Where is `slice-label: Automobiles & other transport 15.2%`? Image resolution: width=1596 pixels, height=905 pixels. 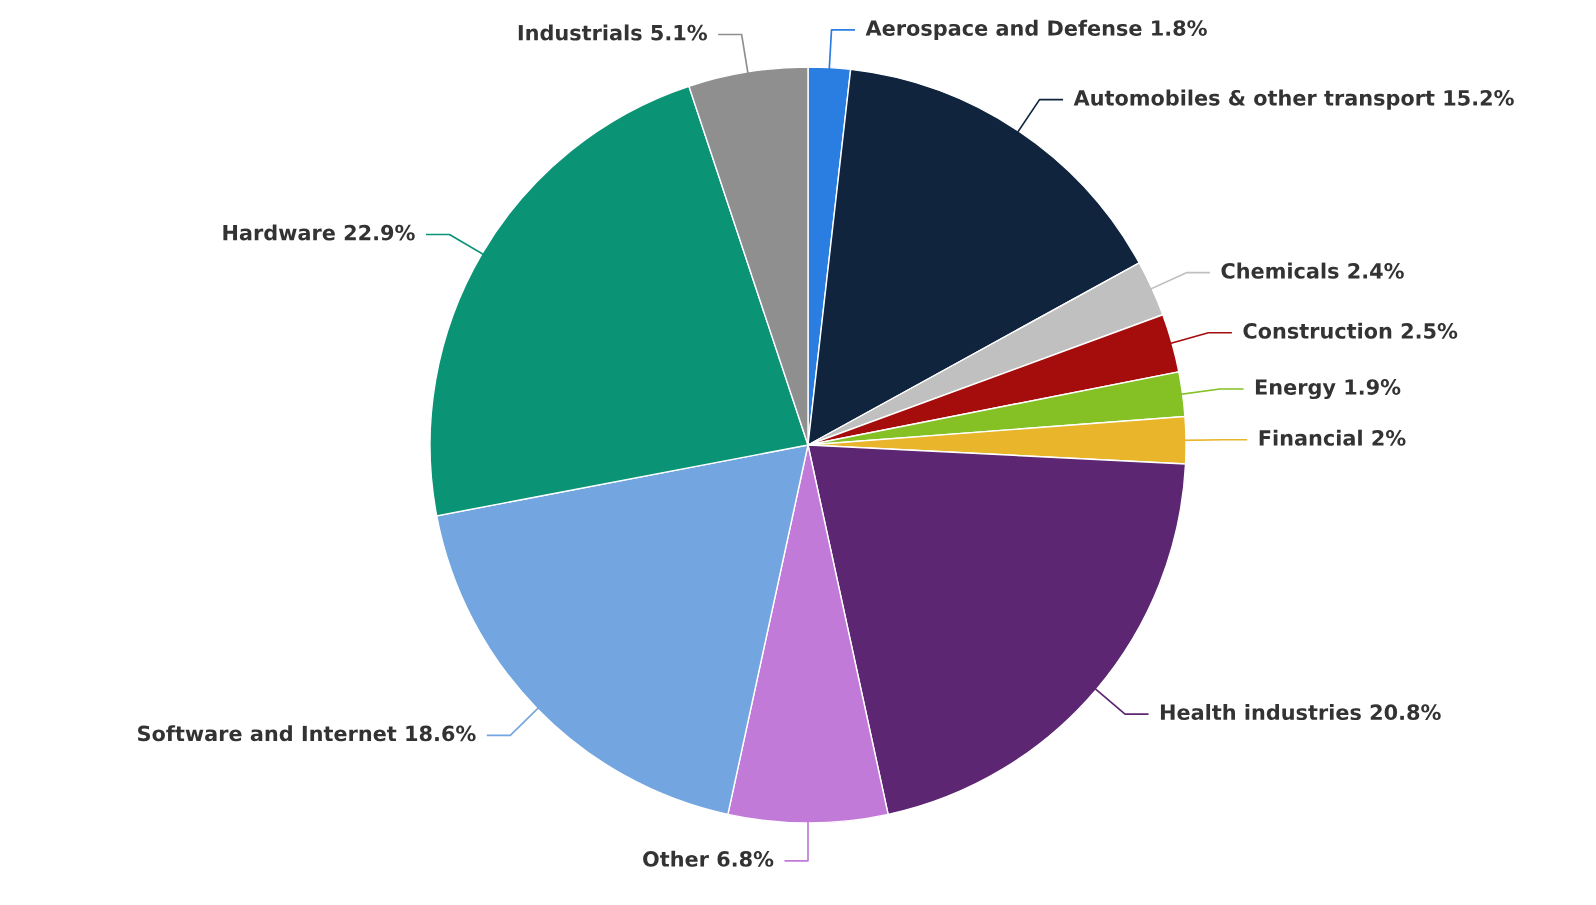 slice-label: Automobiles & other transport 15.2% is located at coordinates (1293, 99).